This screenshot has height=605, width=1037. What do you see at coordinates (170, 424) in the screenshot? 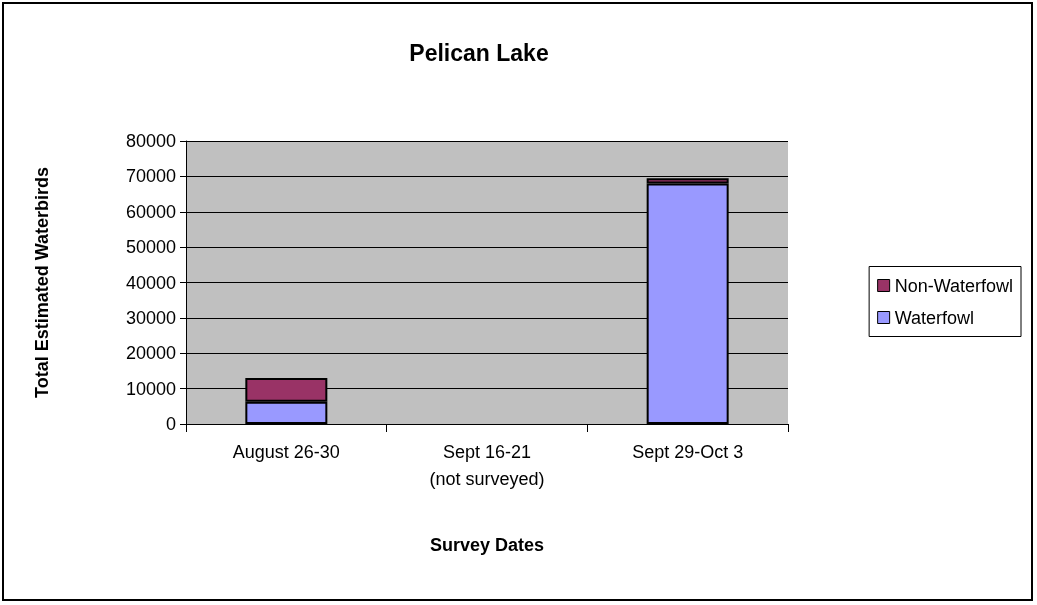
I see `y-tick-label: 0` at bounding box center [170, 424].